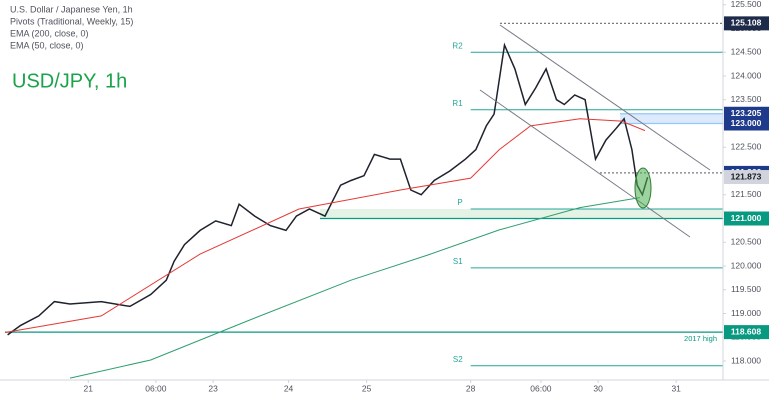 Image resolution: width=769 pixels, height=400 pixels. I want to click on price-badge-label: 123.205, so click(746, 113).